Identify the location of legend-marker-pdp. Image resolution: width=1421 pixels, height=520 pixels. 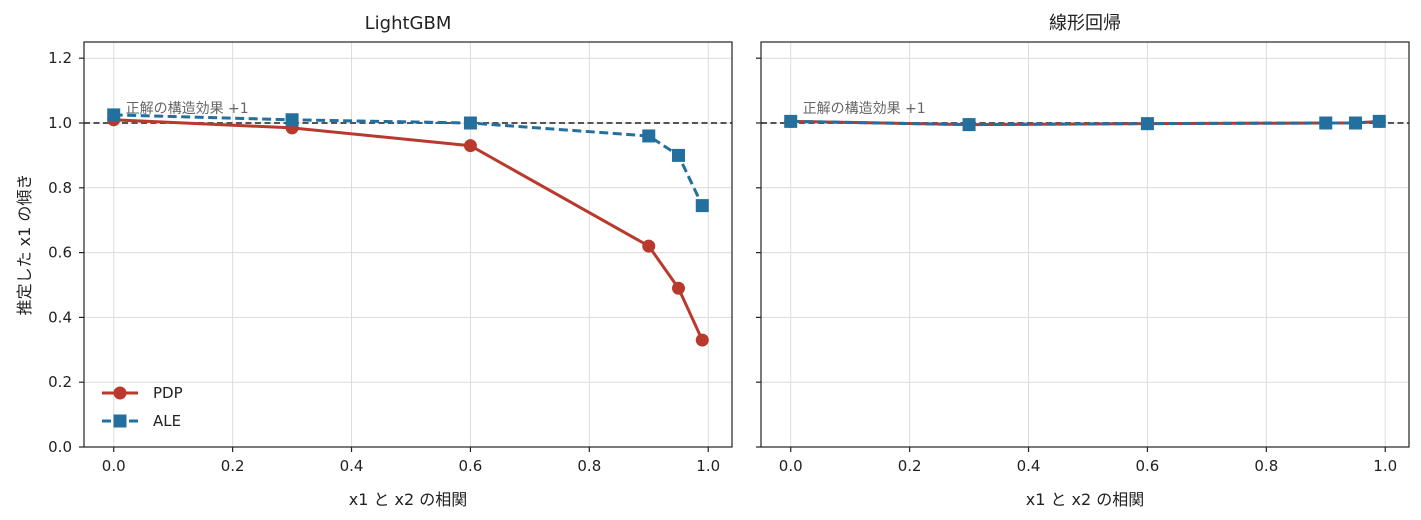
(120, 393).